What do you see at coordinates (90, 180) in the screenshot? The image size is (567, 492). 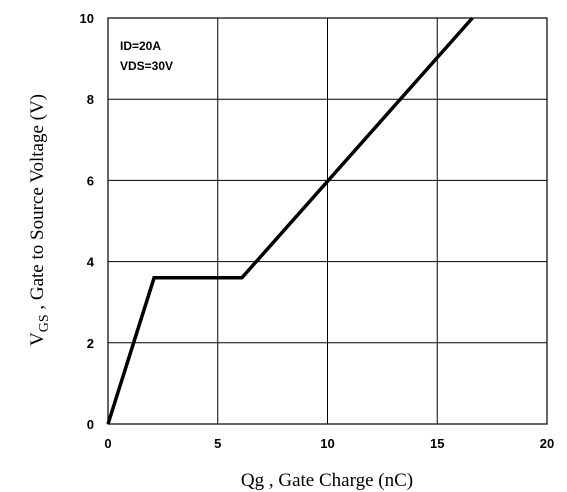 I see `y-tick-label: 6` at bounding box center [90, 180].